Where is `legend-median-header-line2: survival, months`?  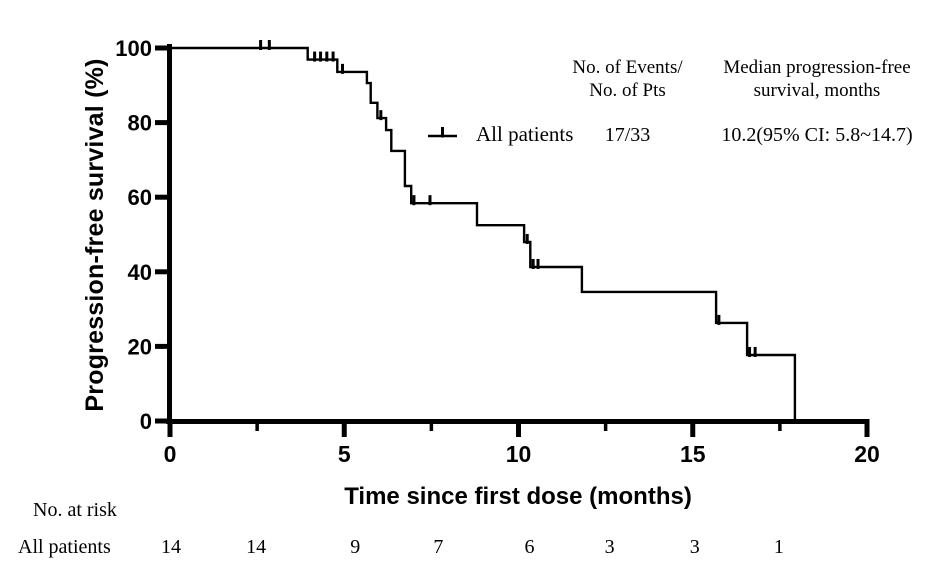
legend-median-header-line2: survival, months is located at coordinates (817, 90).